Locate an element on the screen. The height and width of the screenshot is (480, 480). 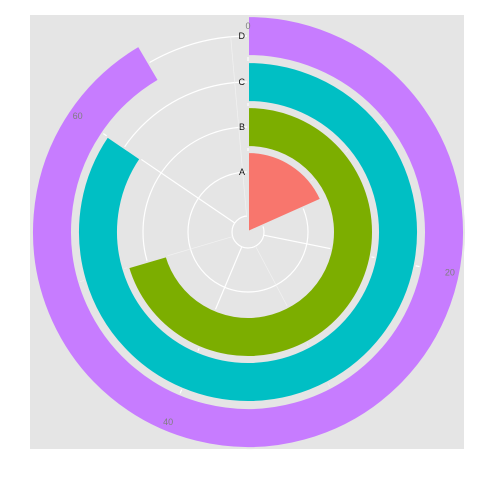
category-label-B: B is located at coordinates (242, 127).